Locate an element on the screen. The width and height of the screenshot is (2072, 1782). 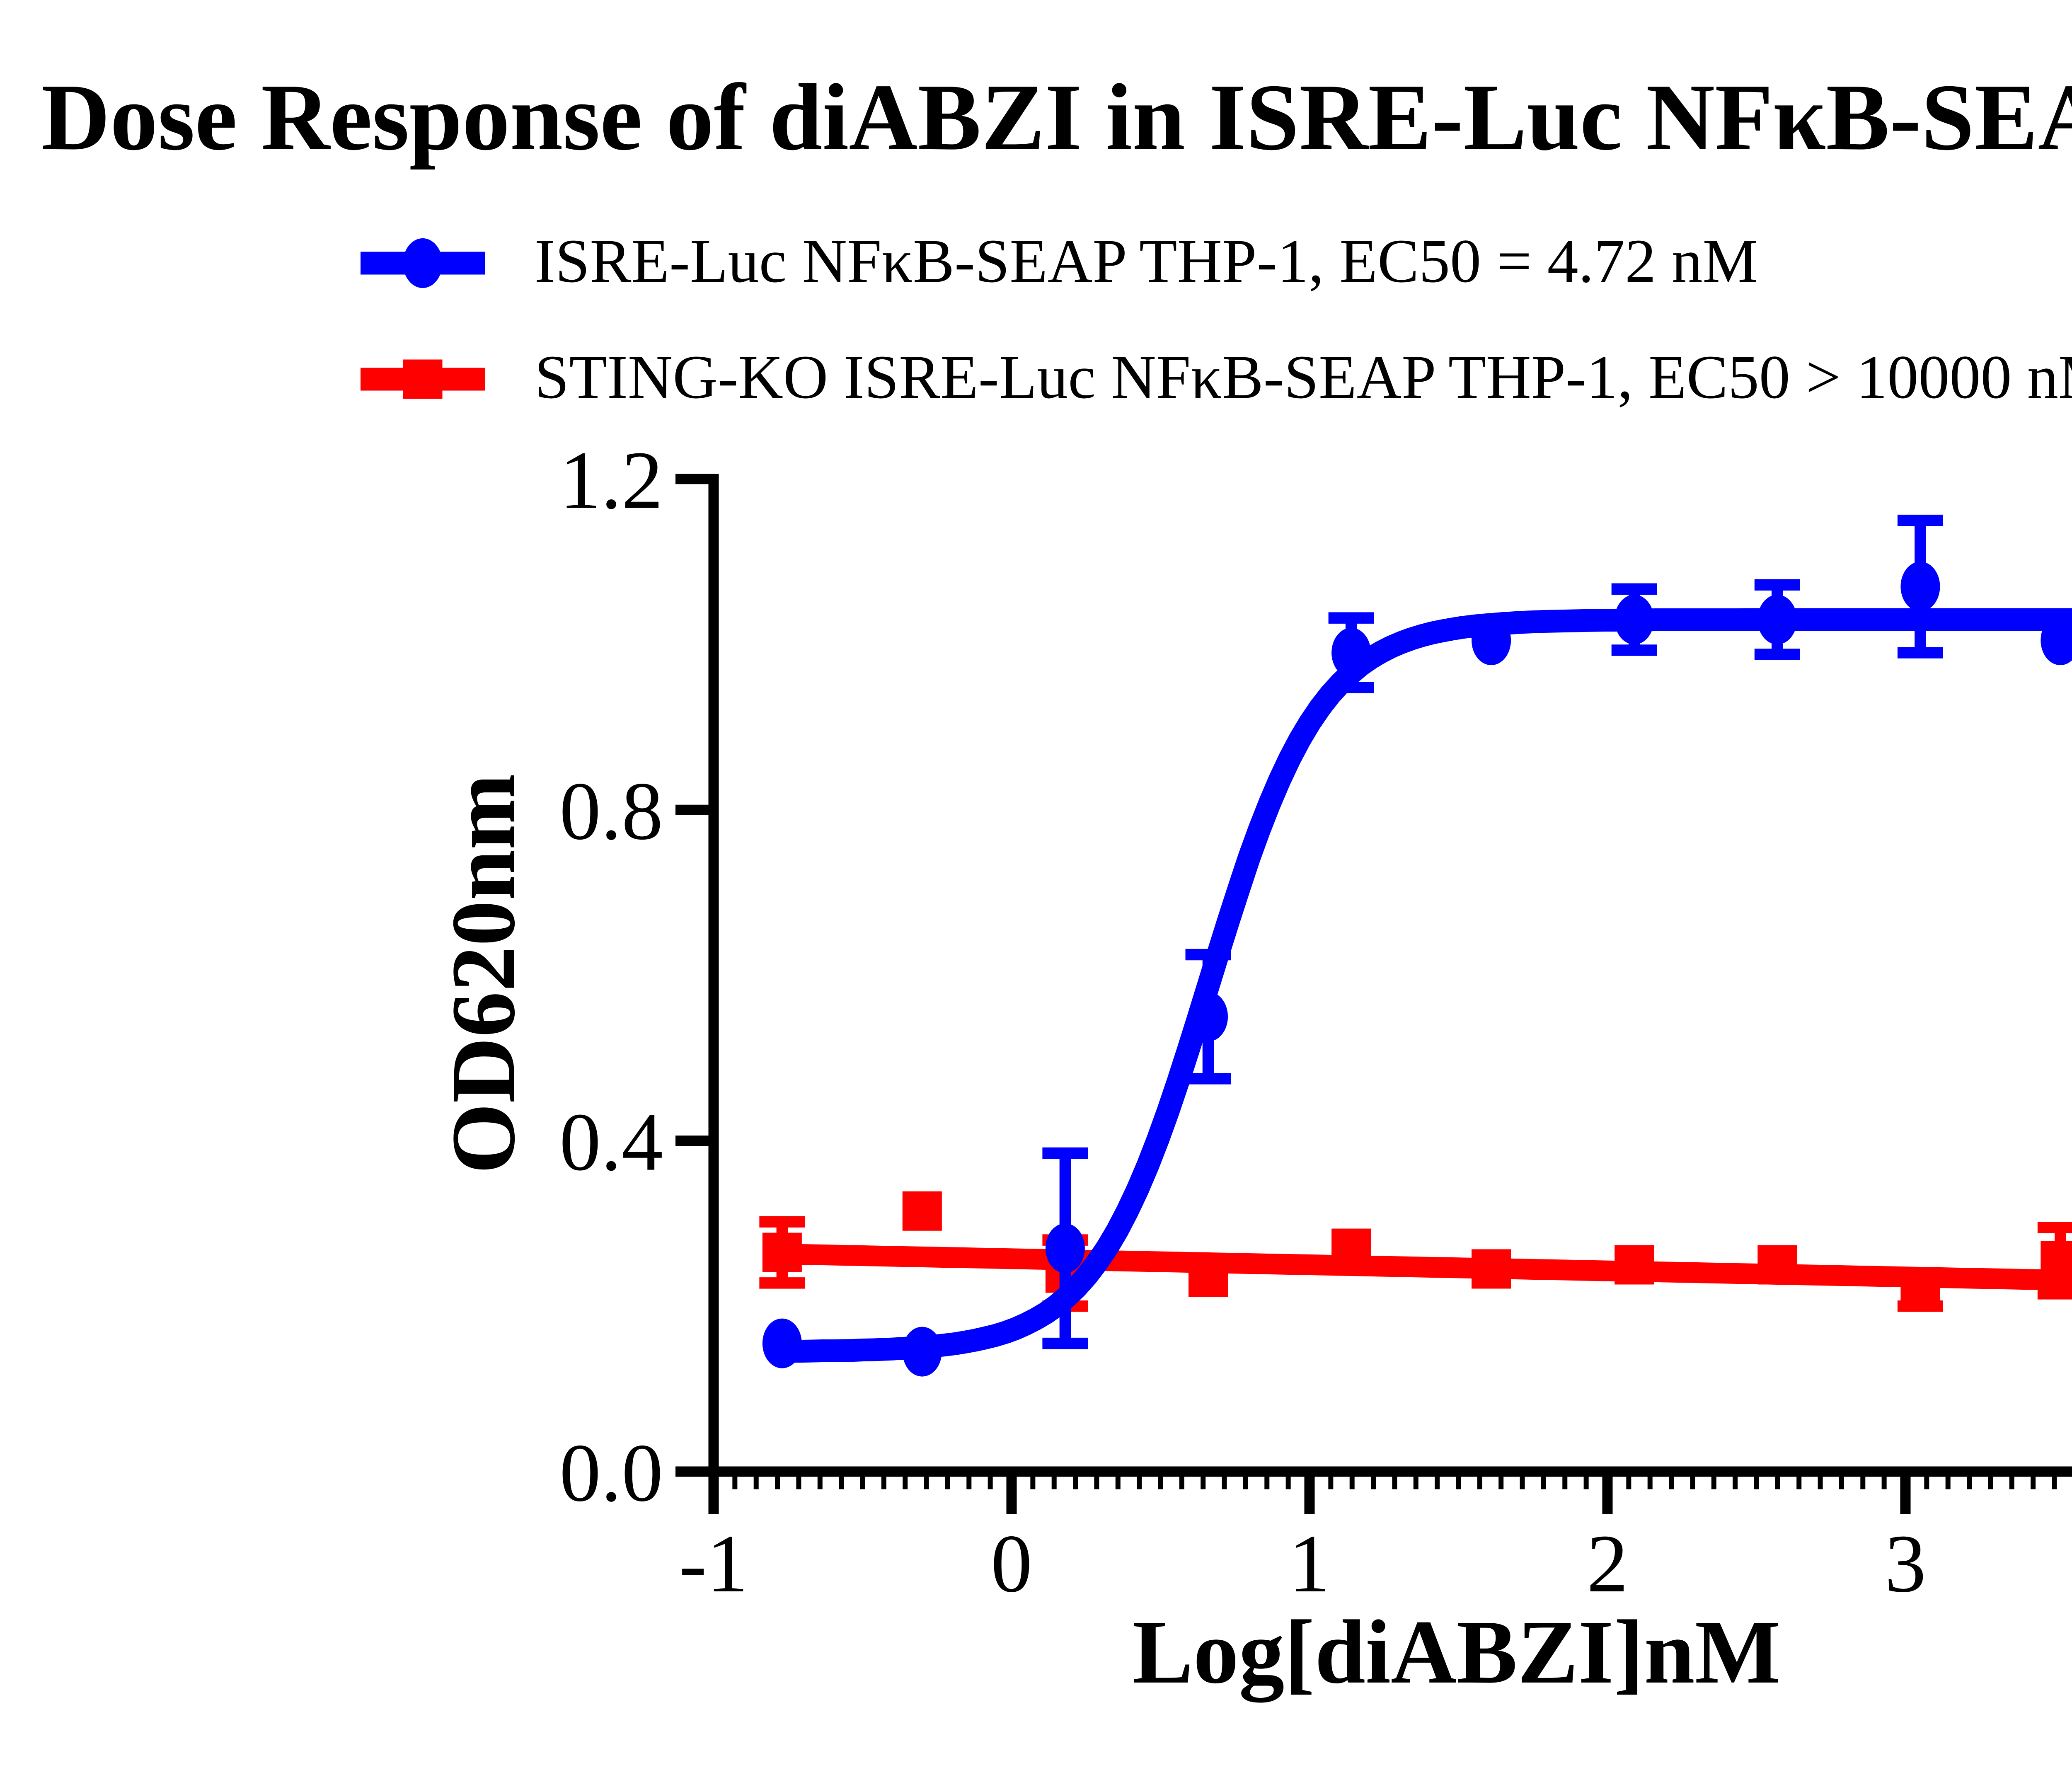
x-tick-label: 1 is located at coordinates (1309, 1564).